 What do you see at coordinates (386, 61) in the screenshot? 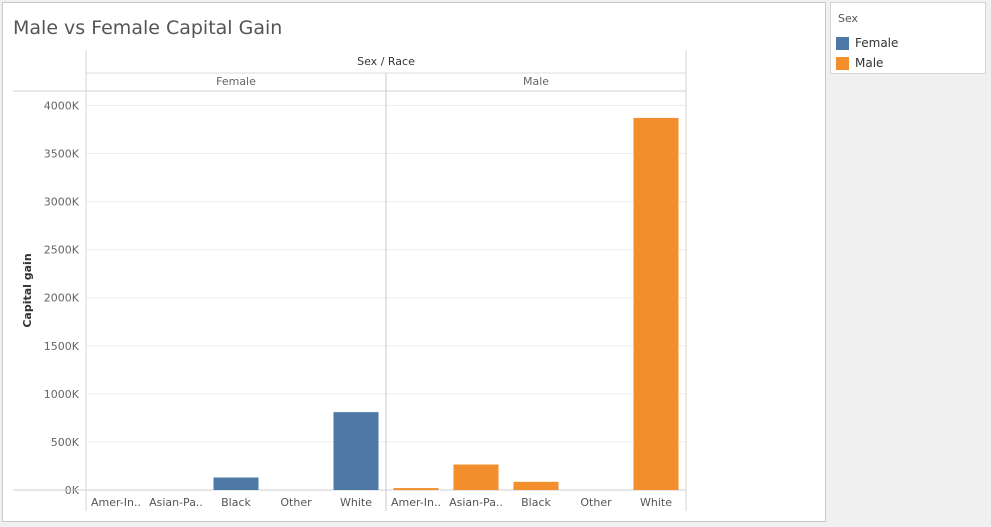
I see `column-header: Sex / Race` at bounding box center [386, 61].